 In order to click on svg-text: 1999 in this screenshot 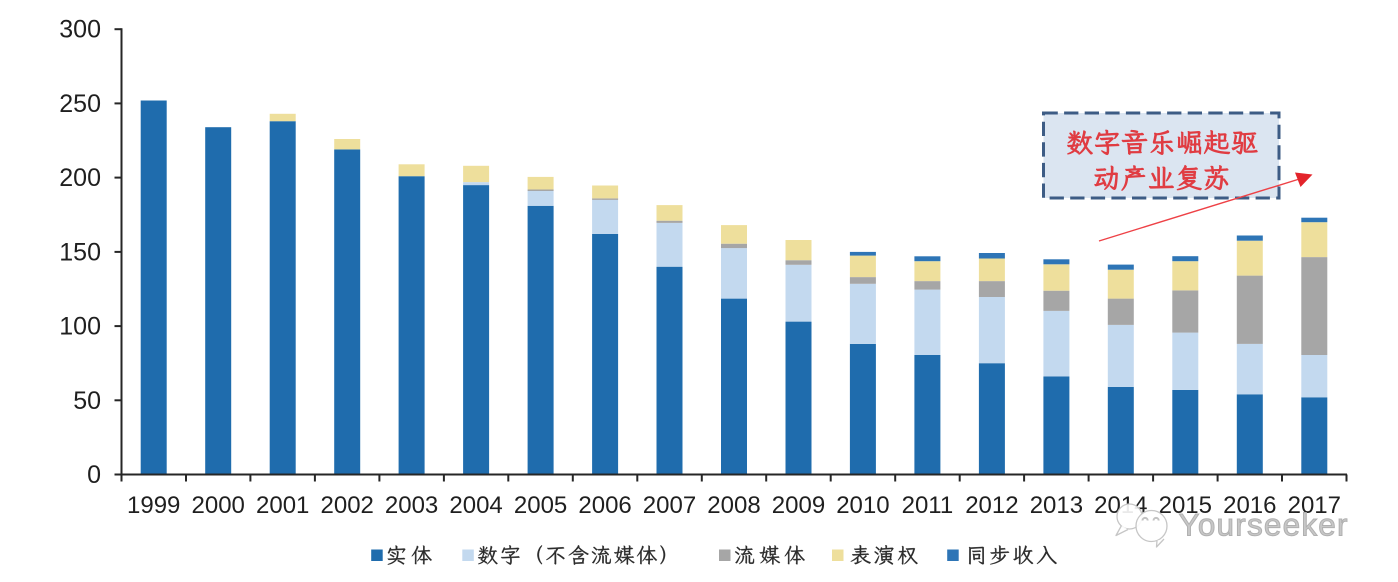, I will do `click(153, 505)`.